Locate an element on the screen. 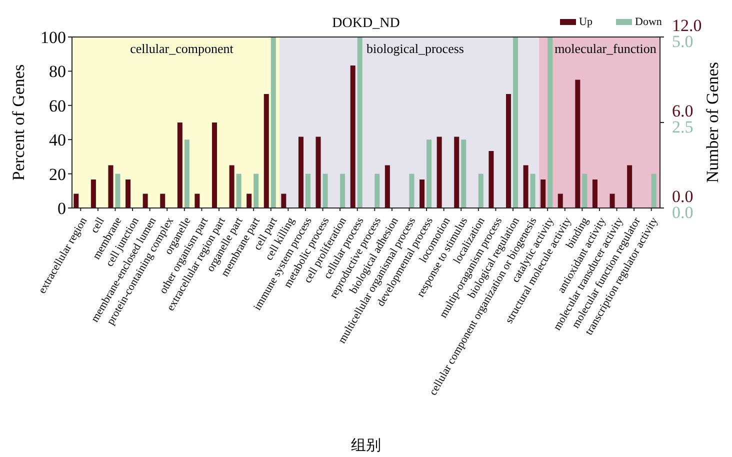 Image resolution: width=732 pixels, height=457 pixels. y2-tick-label: 0.0 is located at coordinates (683, 196).